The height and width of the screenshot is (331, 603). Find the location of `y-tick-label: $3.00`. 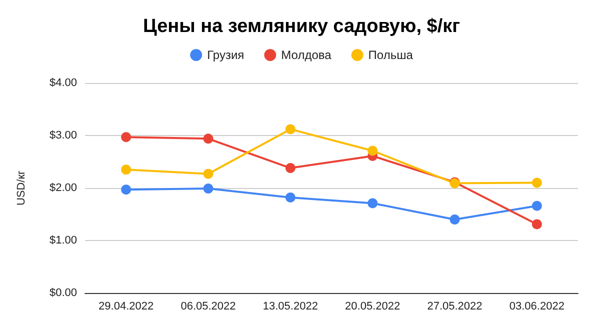

y-tick-label: $3.00 is located at coordinates (63, 136).